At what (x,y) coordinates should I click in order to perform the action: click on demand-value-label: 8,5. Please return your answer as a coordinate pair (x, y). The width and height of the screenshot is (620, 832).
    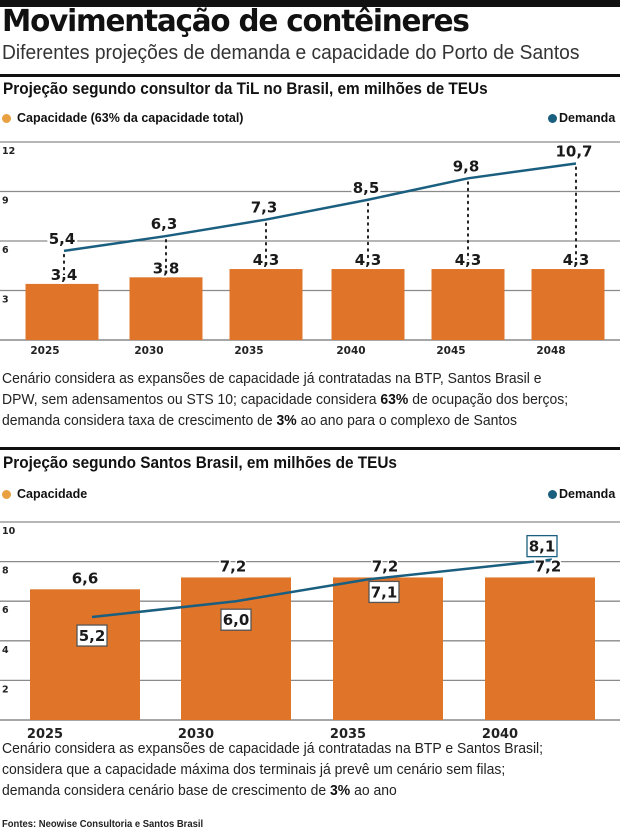
    Looking at the image, I should click on (366, 188).